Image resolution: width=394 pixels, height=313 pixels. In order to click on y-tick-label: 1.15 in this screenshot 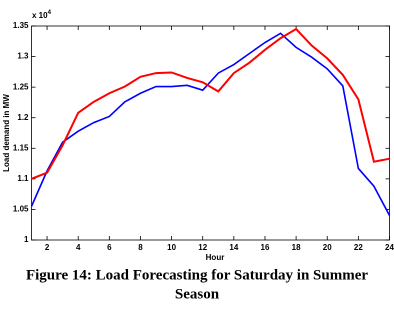, I will do `click(21, 147)`.